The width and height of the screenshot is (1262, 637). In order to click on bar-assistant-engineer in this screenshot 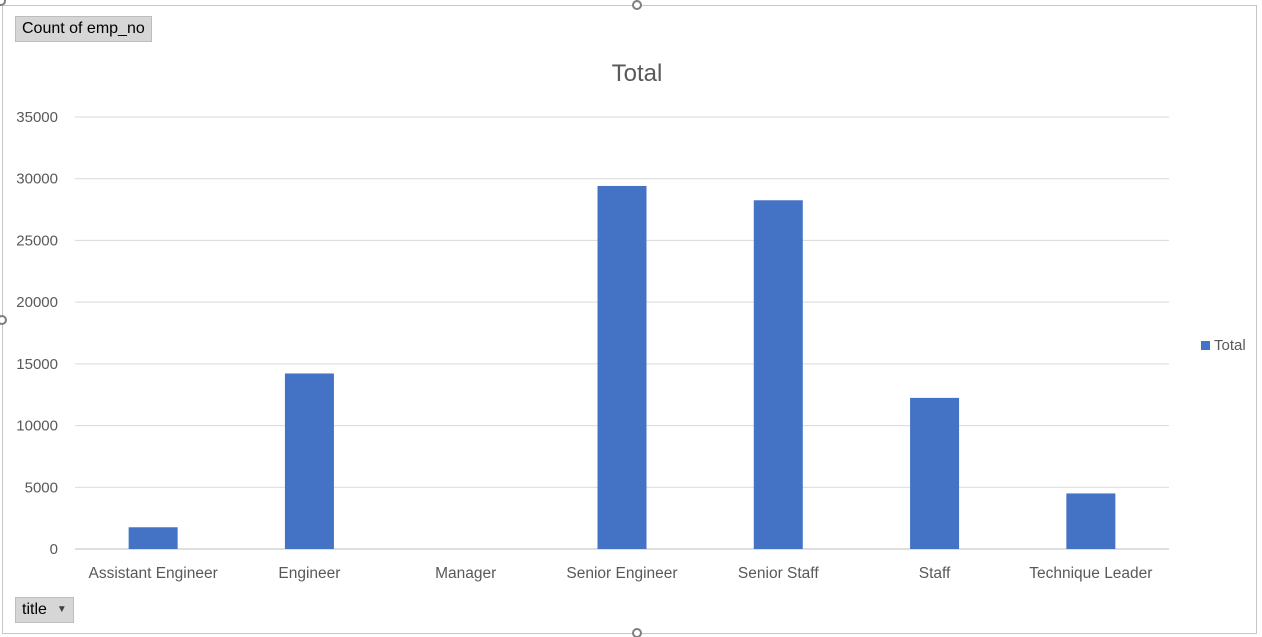, I will do `click(153, 538)`.